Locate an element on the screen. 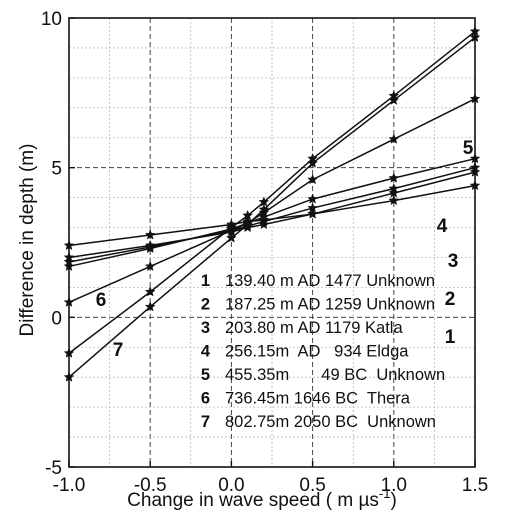 The height and width of the screenshot is (517, 525). legend-entry-text: 187.25 m AD 1259 Unknown is located at coordinates (330, 305).